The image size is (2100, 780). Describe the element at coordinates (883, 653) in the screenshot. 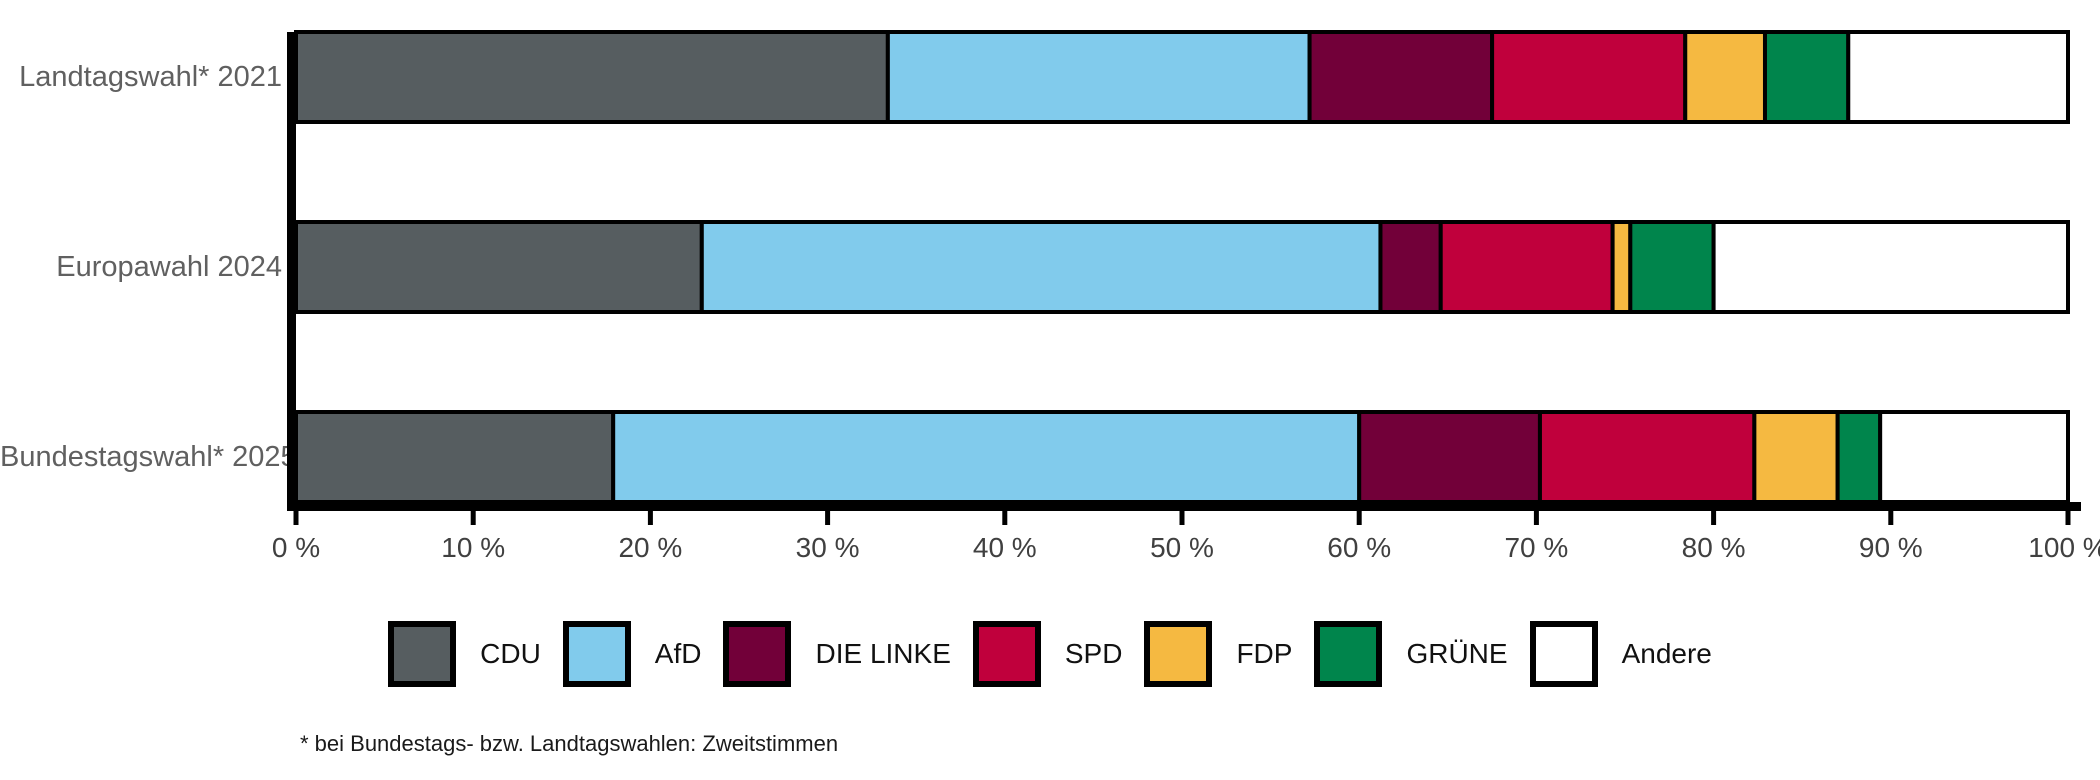

I see `legend-label-die-linke: DIE LINKE` at that location.